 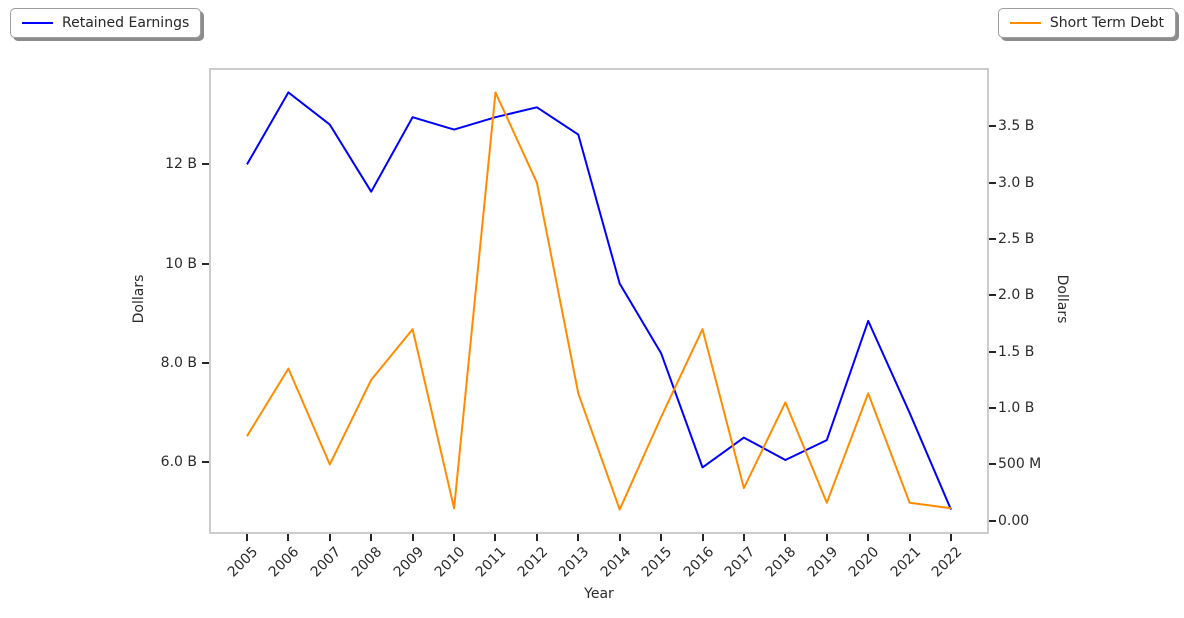 I want to click on x-axis-tick-label: 2015, so click(x=657, y=562).